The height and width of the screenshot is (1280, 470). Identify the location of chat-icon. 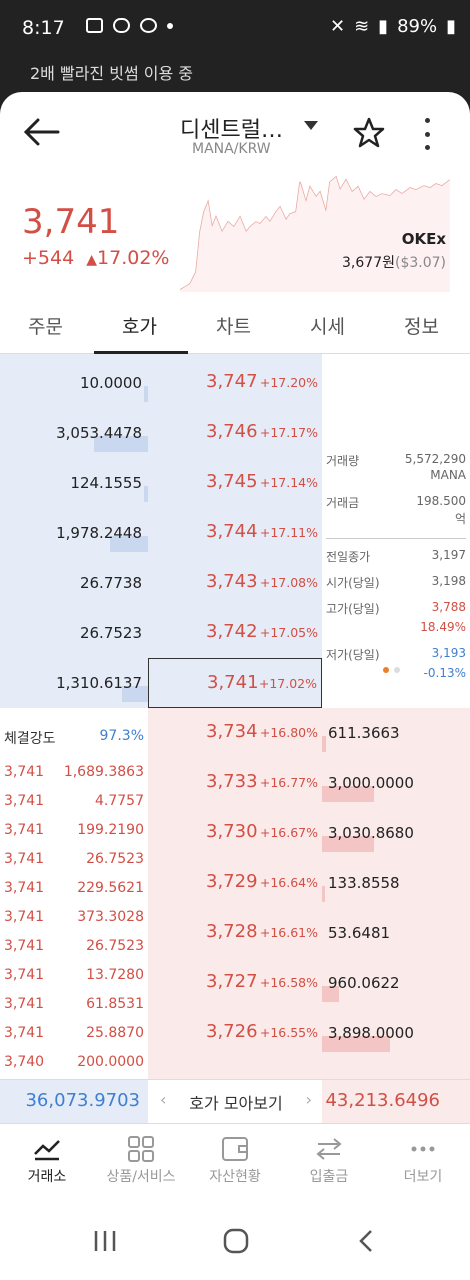
(148, 25).